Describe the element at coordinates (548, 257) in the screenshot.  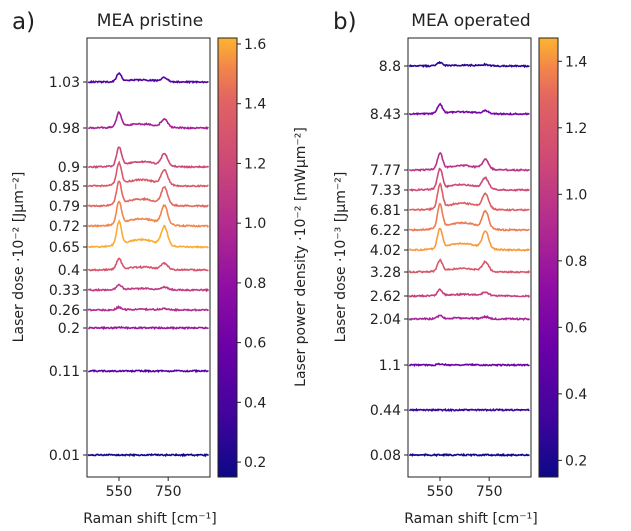
I see `panel-b-colorbar` at that location.